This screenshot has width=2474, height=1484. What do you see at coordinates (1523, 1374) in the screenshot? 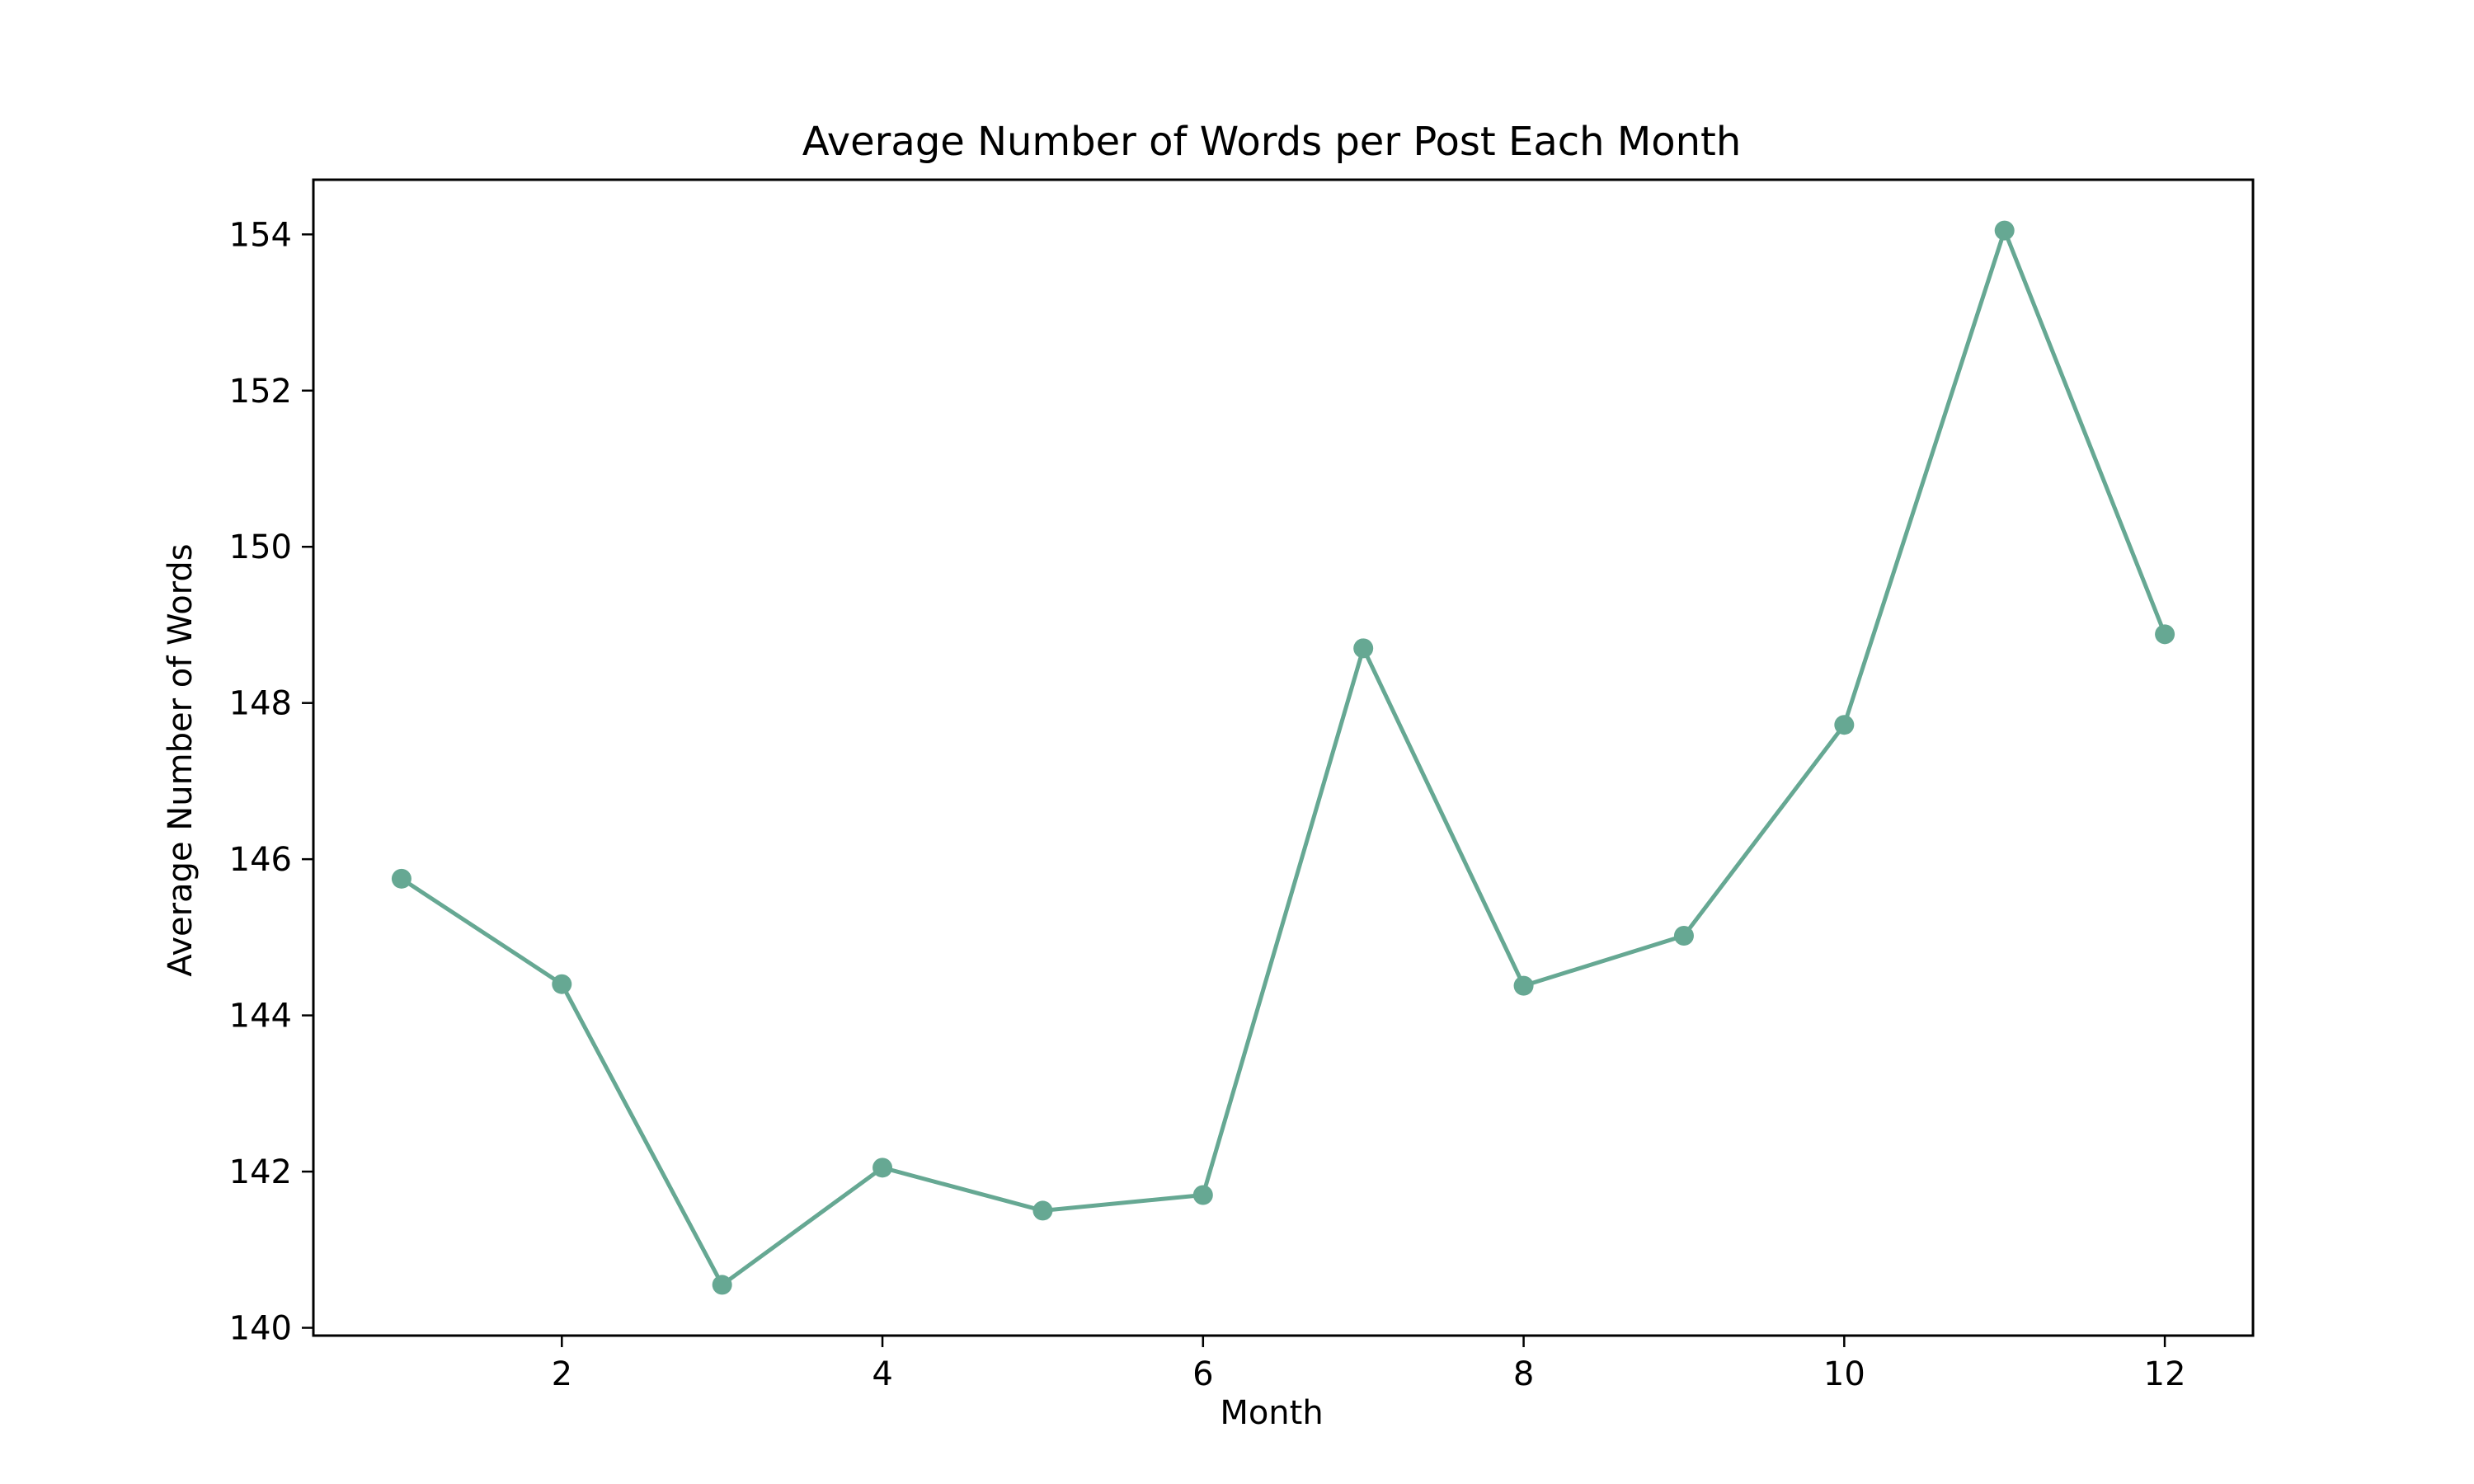
I see `x-tick-label: 8` at bounding box center [1523, 1374].